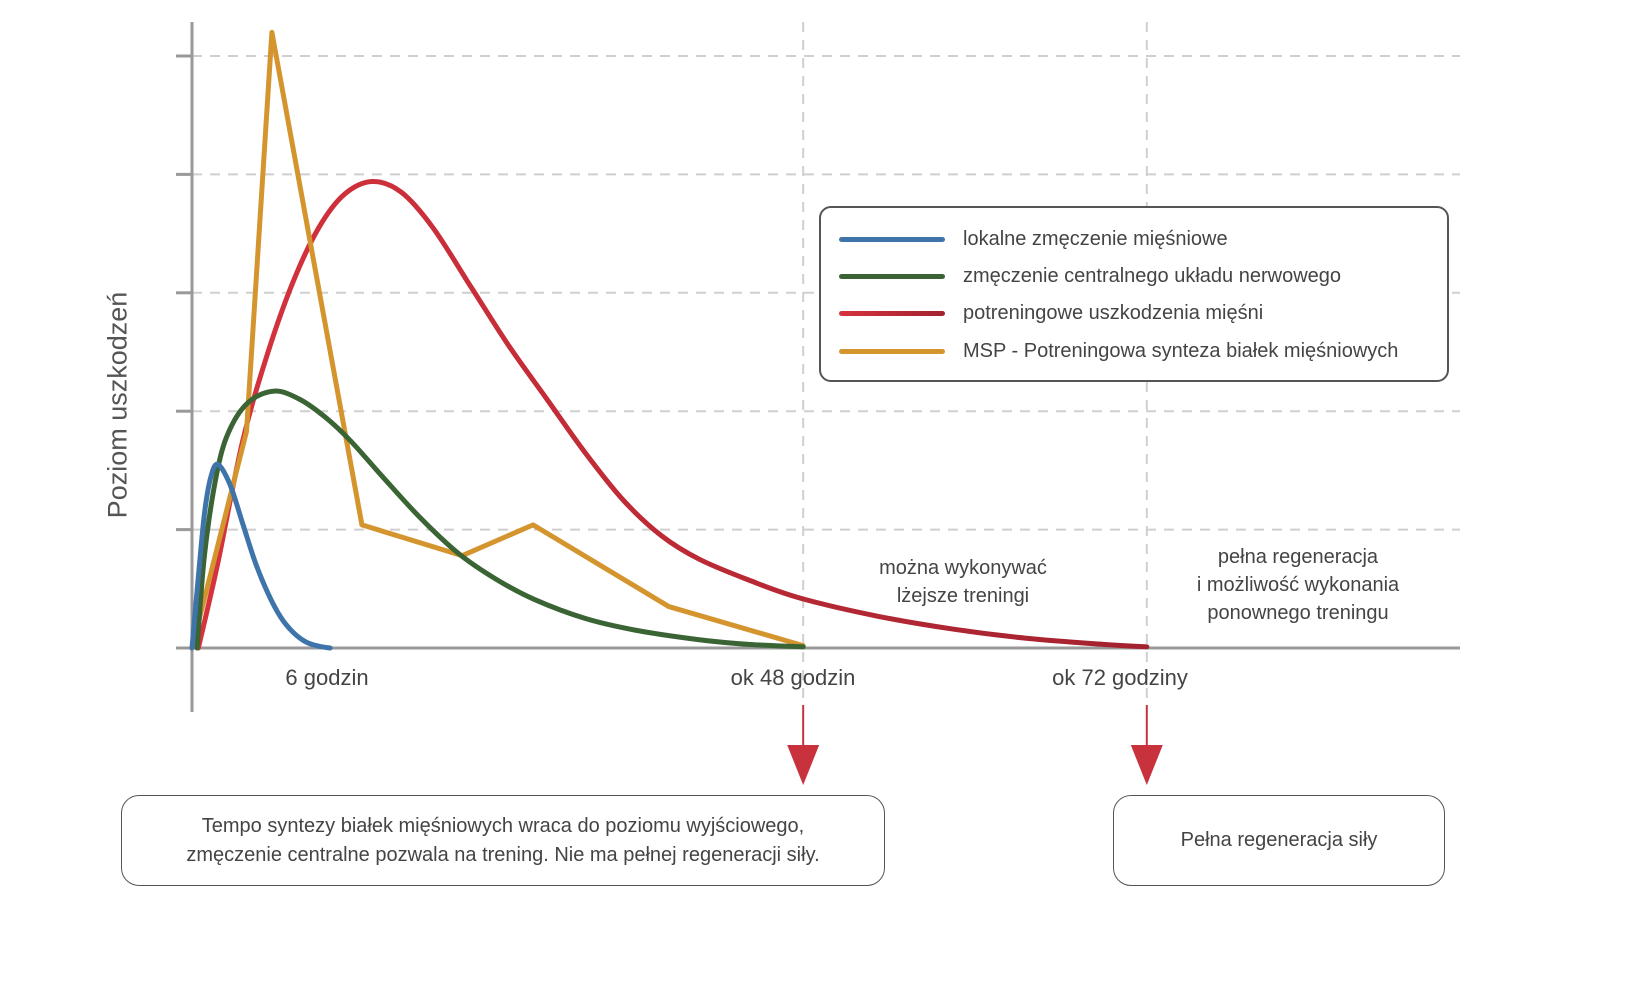 The height and width of the screenshot is (997, 1640). I want to click on callout-72h: Pełna regeneracja siły, so click(1279, 840).